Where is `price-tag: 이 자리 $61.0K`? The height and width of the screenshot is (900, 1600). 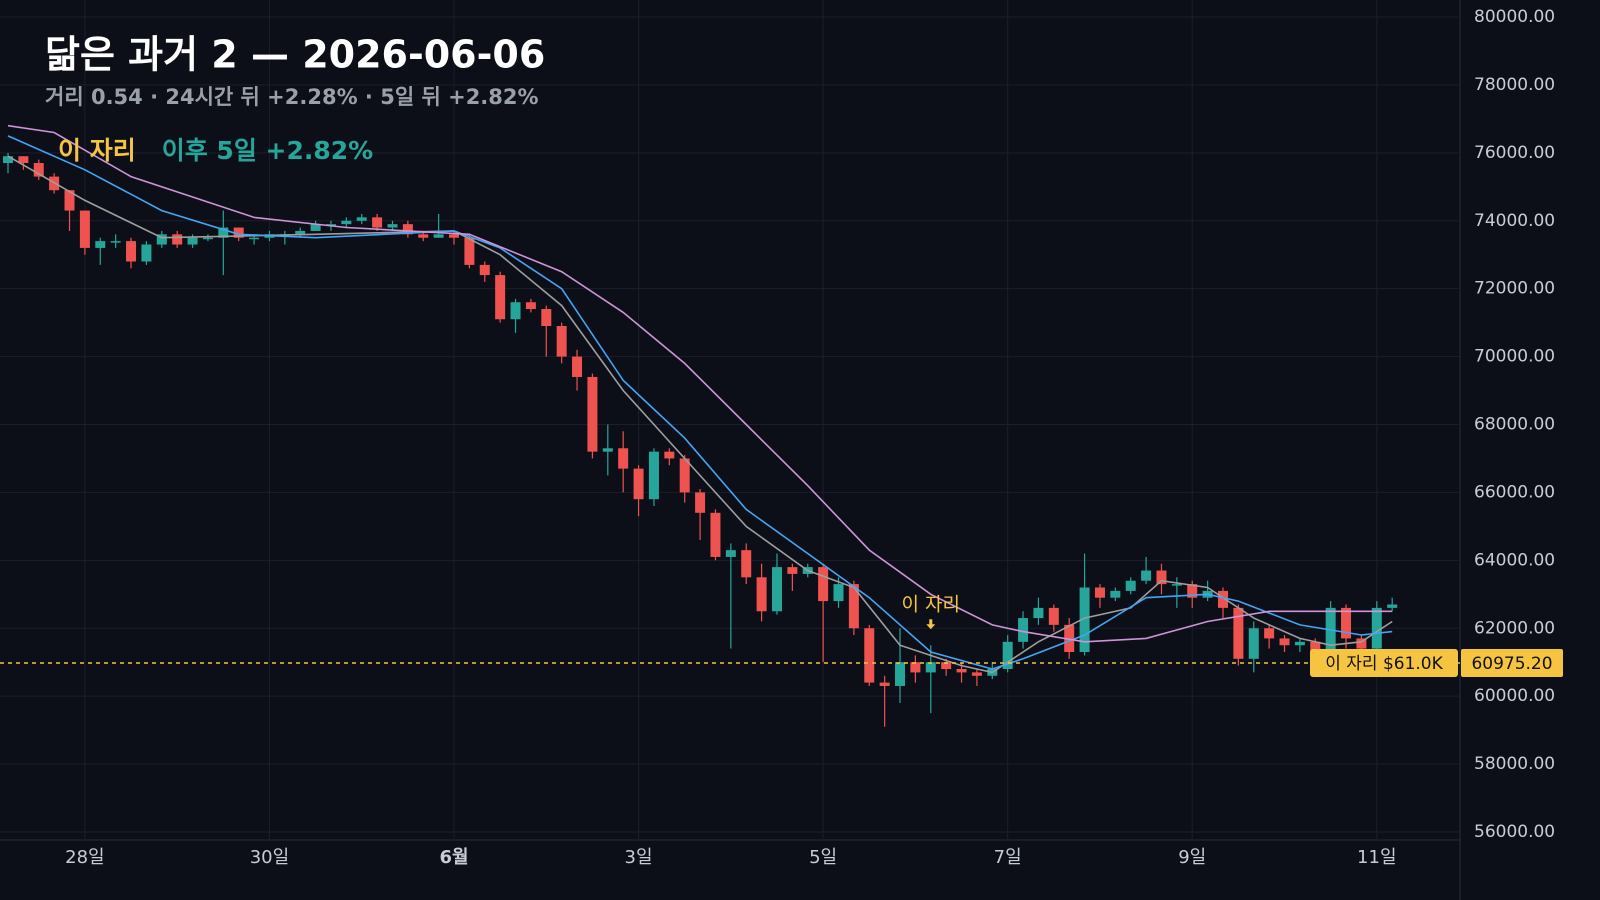 price-tag: 이 자리 $61.0K is located at coordinates (1384, 664).